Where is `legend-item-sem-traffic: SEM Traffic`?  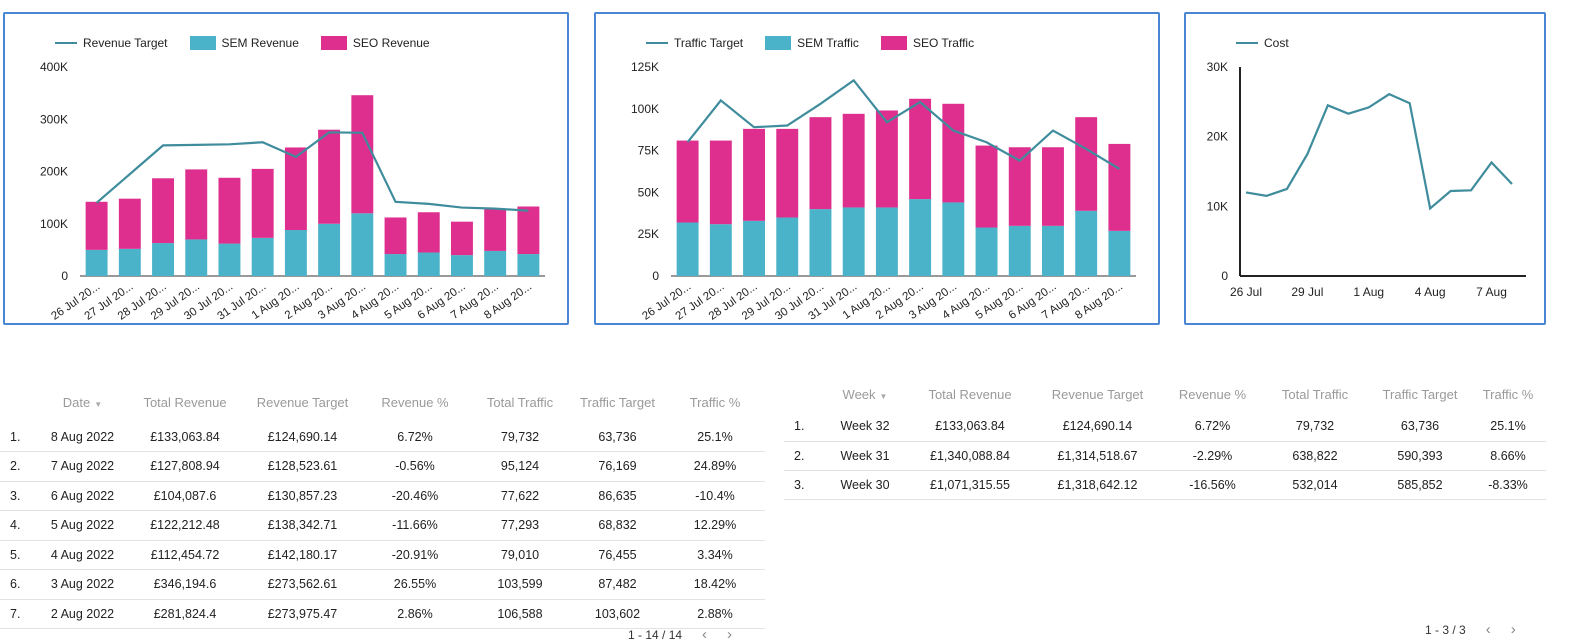
legend-item-sem-traffic: SEM Traffic is located at coordinates (812, 43).